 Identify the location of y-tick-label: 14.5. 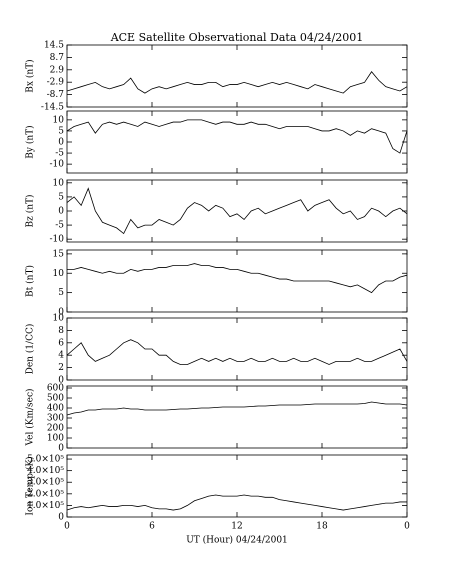
(54, 46).